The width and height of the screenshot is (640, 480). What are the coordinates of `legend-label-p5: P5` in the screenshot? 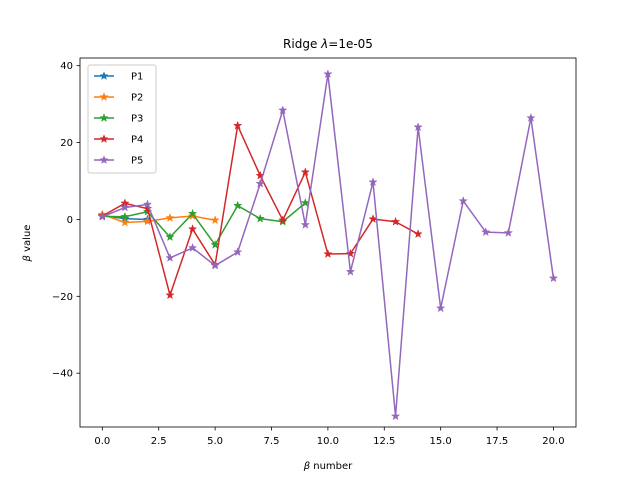 It's located at (137, 161).